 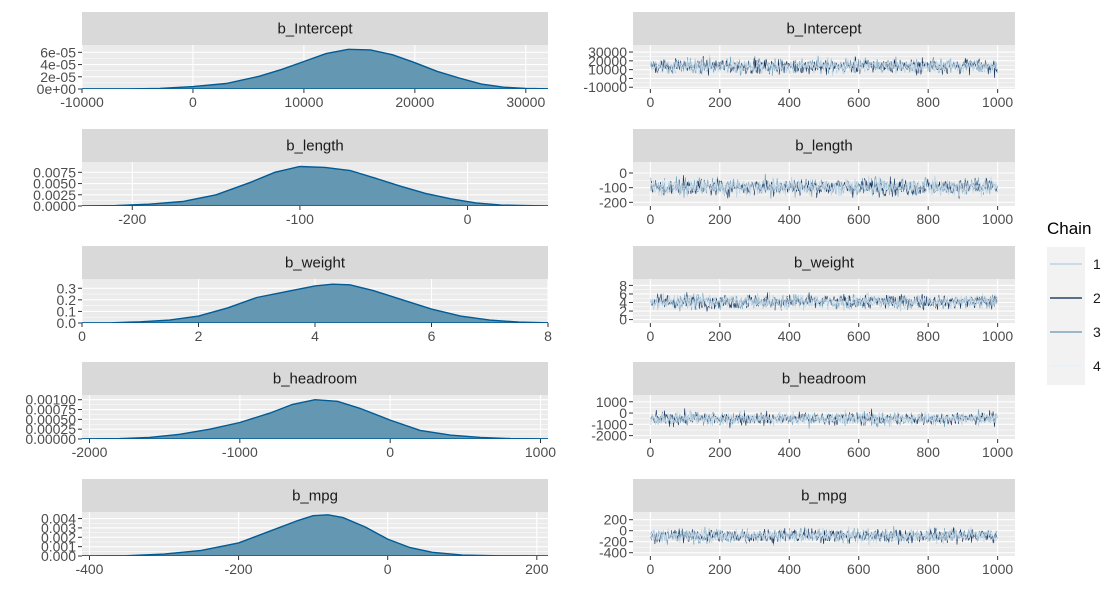 I want to click on strip-b_Intercept, so click(x=315, y=28).